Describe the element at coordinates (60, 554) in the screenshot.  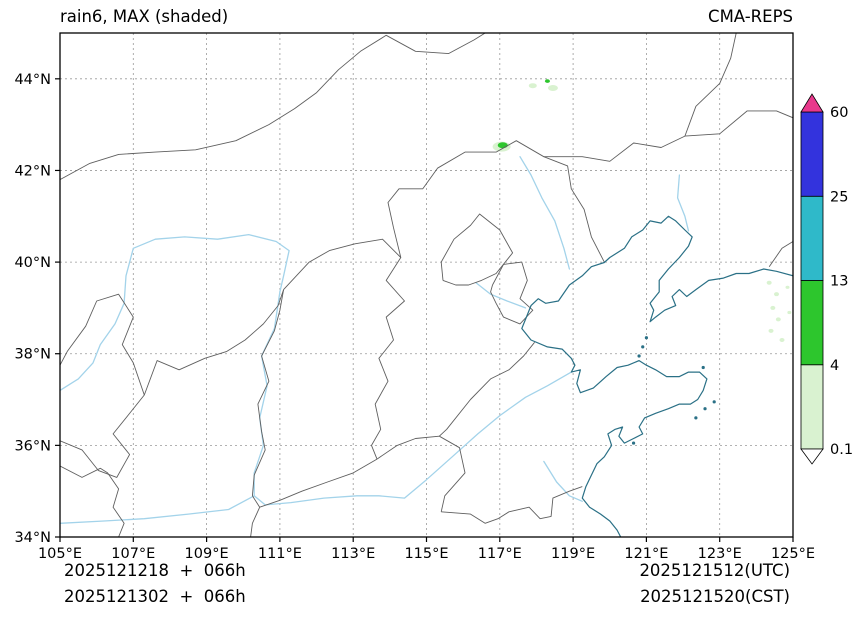
I see `x-tick-label: 105°E` at that location.